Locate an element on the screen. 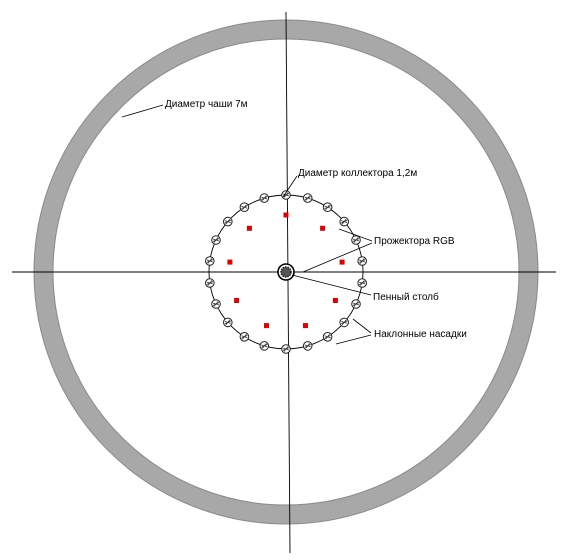  nozzle-group is located at coordinates (286, 272).